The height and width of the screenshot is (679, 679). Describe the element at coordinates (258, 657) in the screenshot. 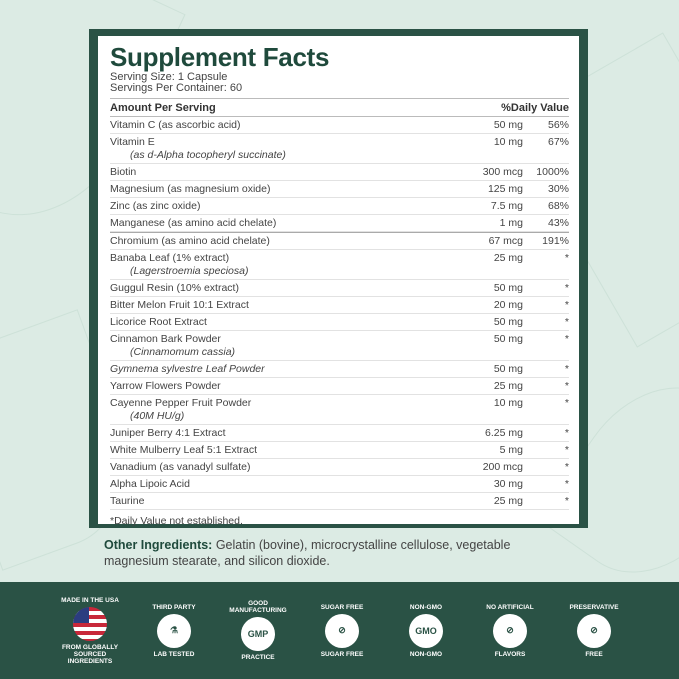

I see `badge-bottom-text: PRACTICE` at that location.